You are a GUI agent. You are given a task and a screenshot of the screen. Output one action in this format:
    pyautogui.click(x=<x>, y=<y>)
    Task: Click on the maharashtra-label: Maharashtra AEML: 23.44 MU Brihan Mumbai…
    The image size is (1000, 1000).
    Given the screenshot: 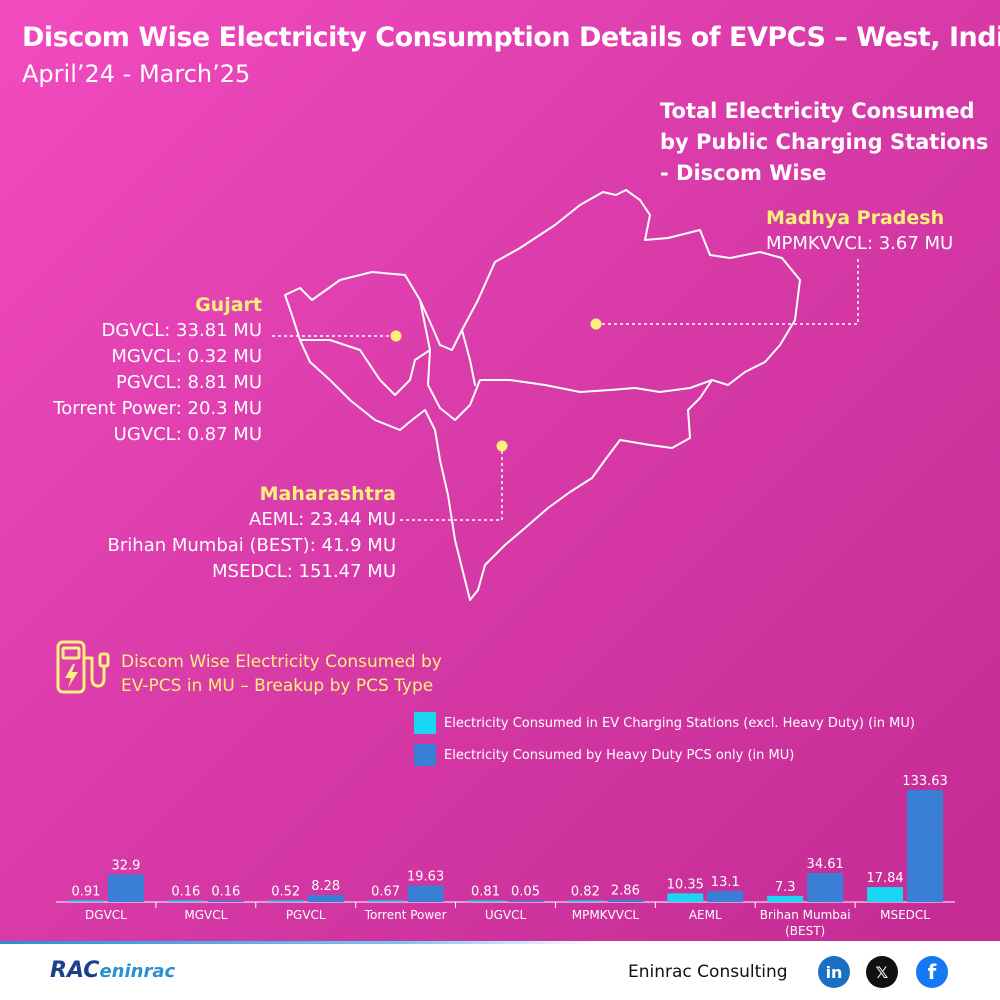 What is the action you would take?
    pyautogui.click(x=252, y=533)
    